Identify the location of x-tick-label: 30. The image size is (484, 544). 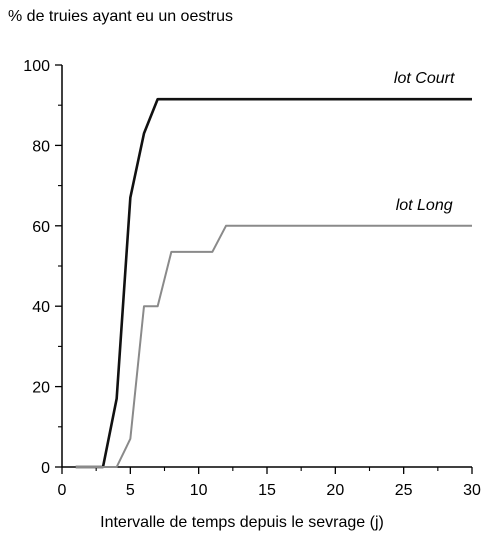
(472, 490).